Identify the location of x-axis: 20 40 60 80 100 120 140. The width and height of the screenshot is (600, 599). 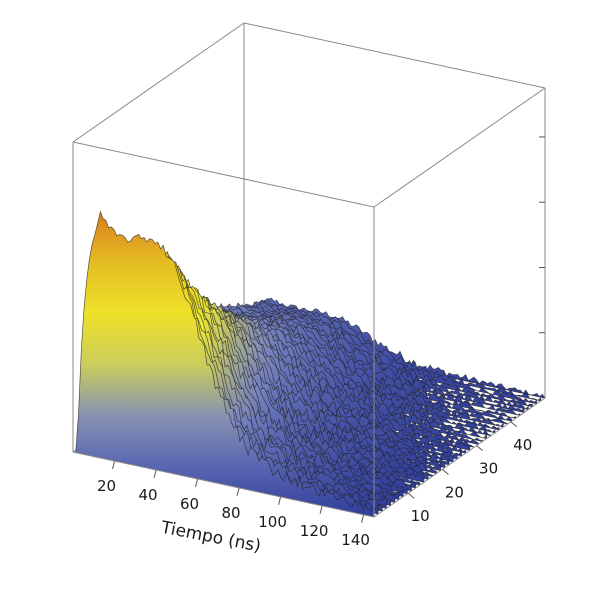
(233, 504).